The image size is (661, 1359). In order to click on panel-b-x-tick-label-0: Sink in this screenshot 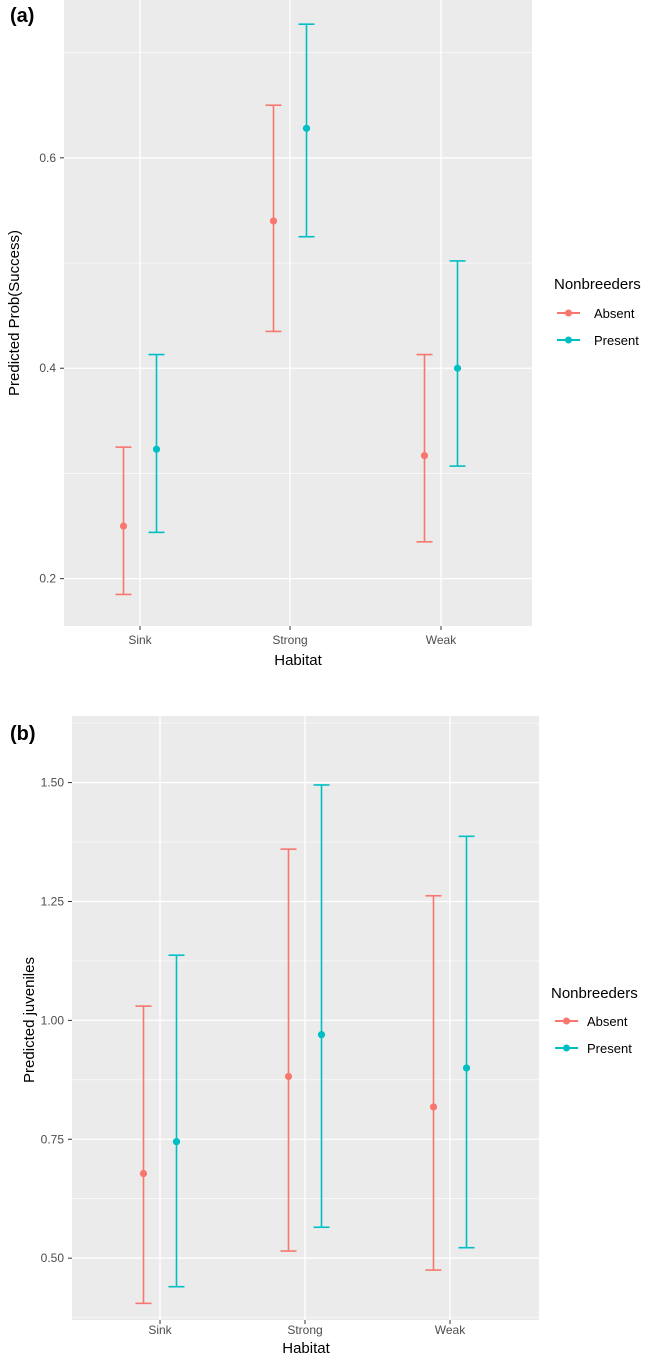, I will do `click(160, 1330)`.